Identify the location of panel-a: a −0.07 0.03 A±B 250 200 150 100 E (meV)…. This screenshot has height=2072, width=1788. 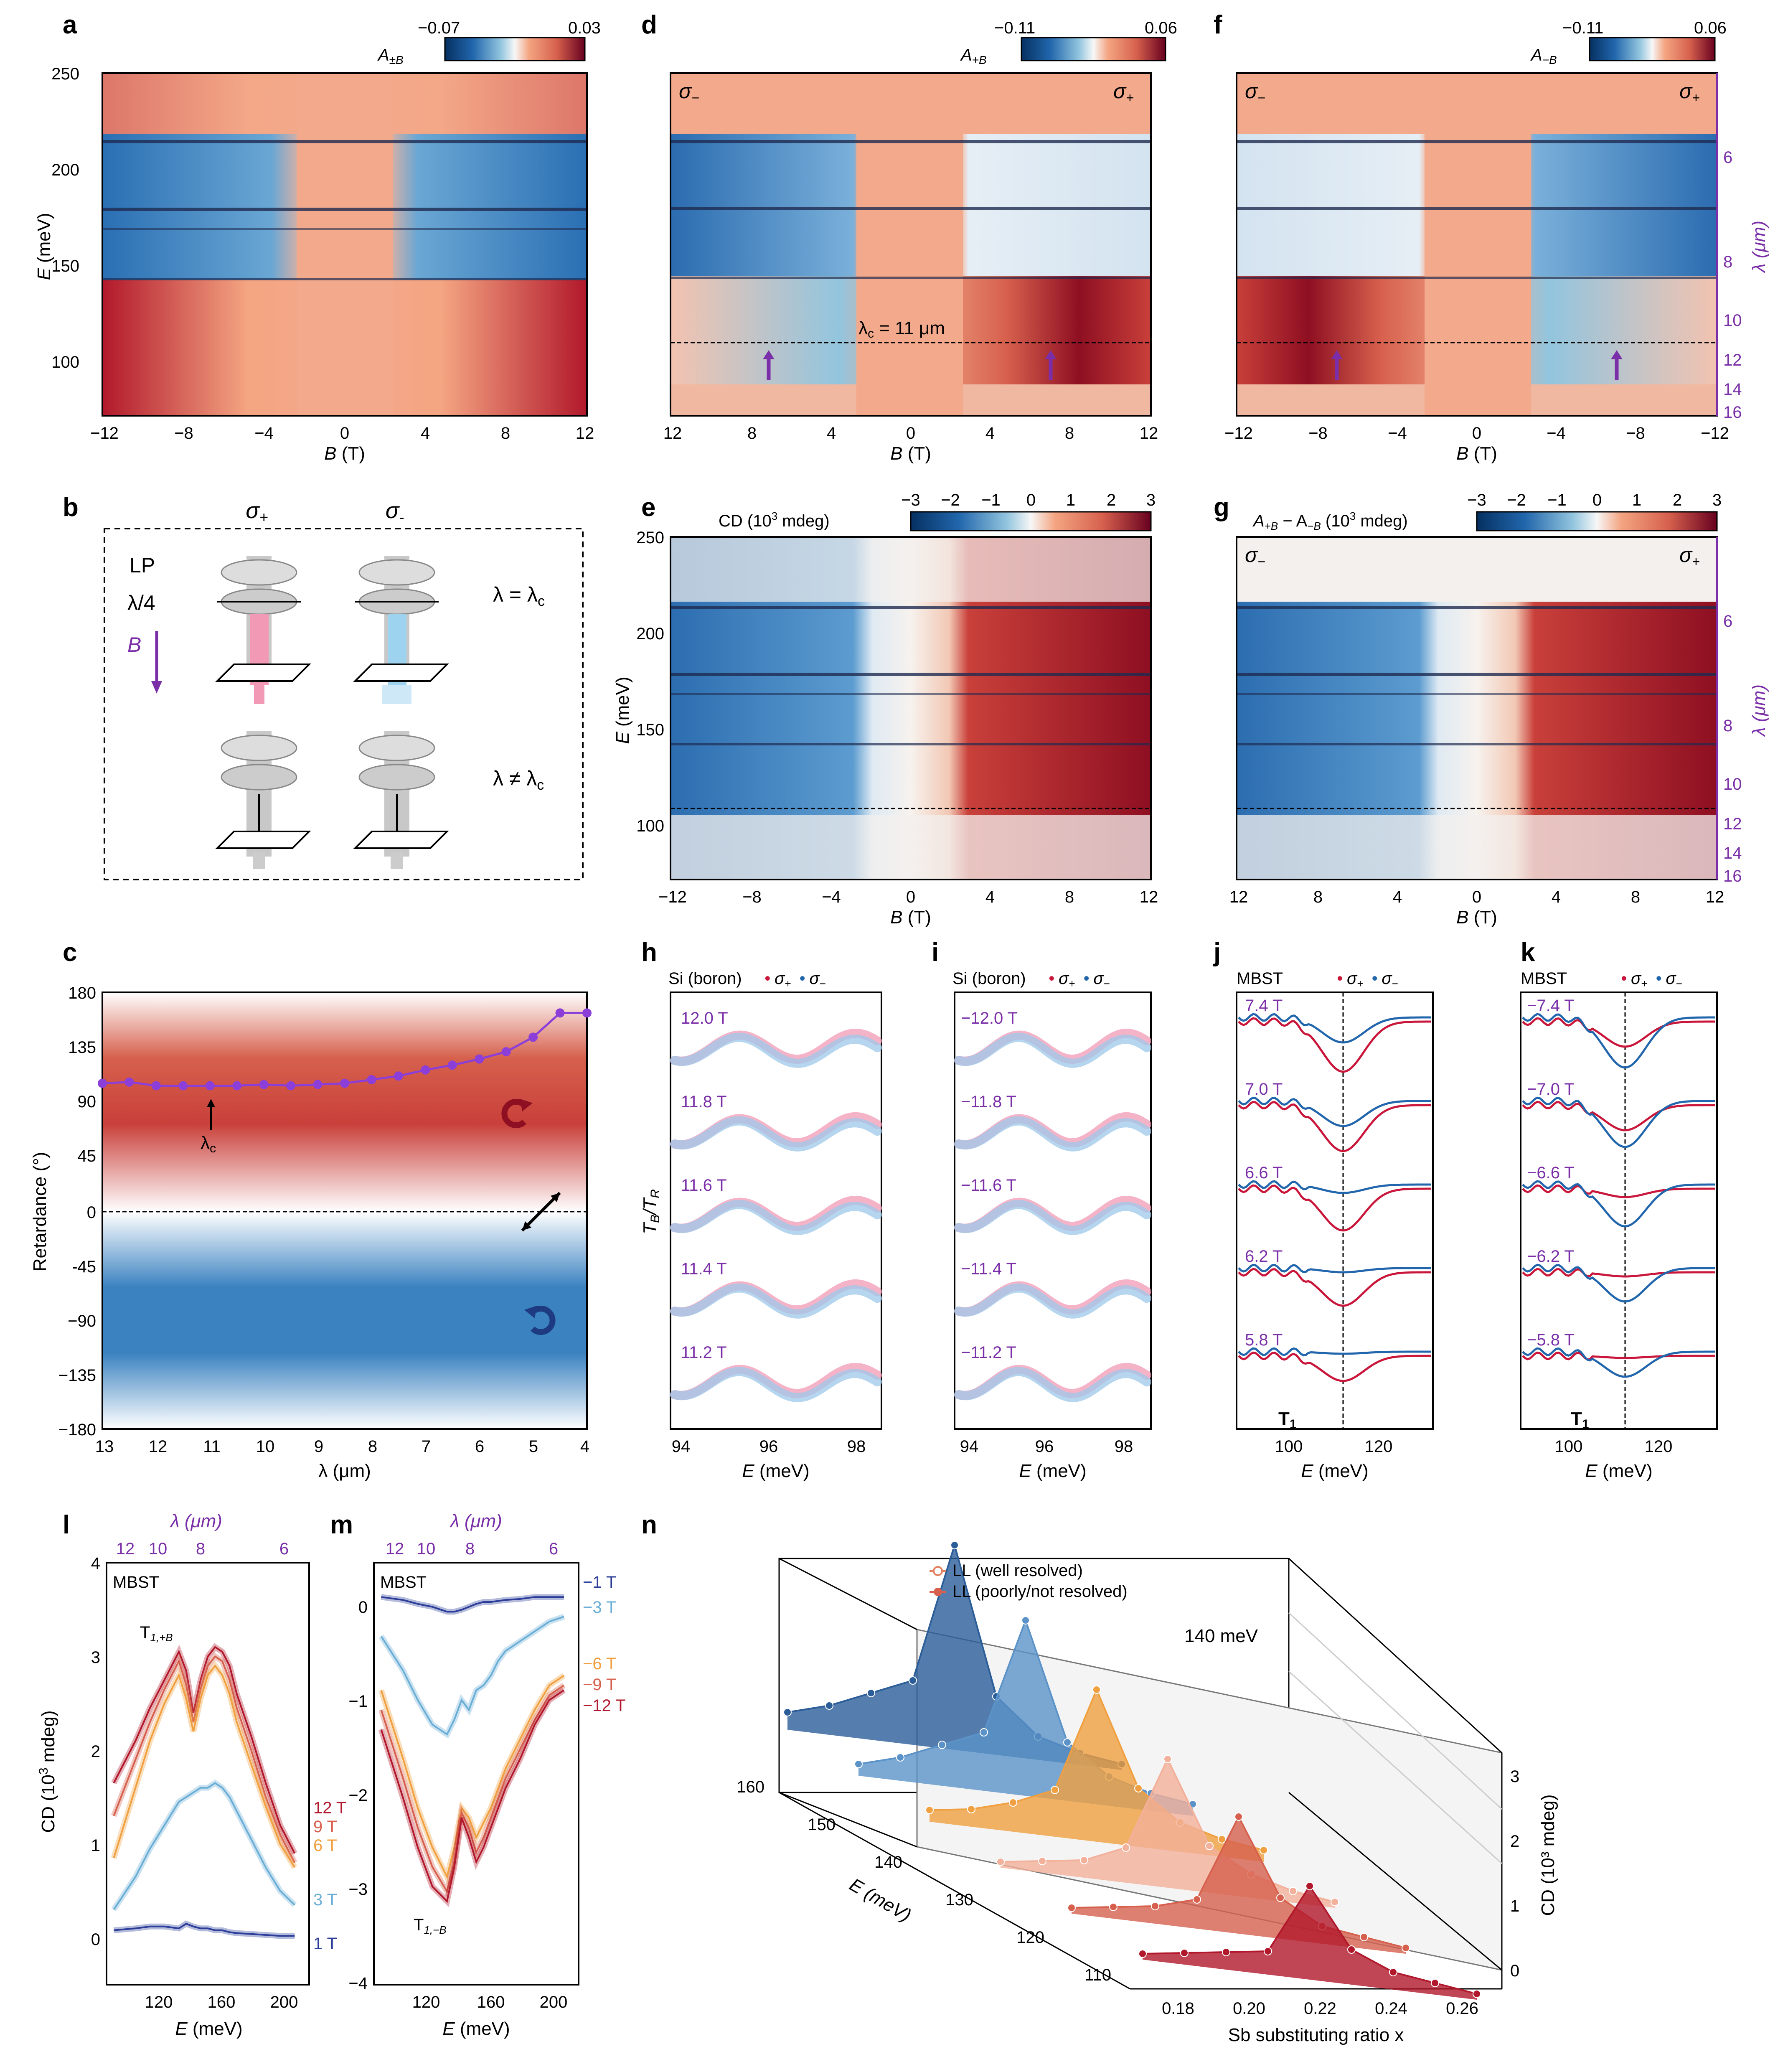
(317, 237).